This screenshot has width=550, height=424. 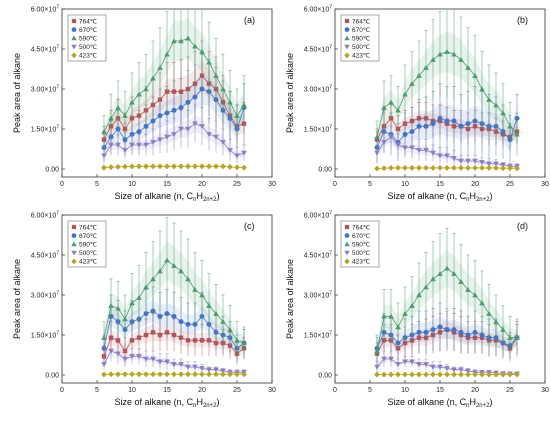 What do you see at coordinates (237, 390) in the screenshot?
I see `x-tick-label: 25` at bounding box center [237, 390].